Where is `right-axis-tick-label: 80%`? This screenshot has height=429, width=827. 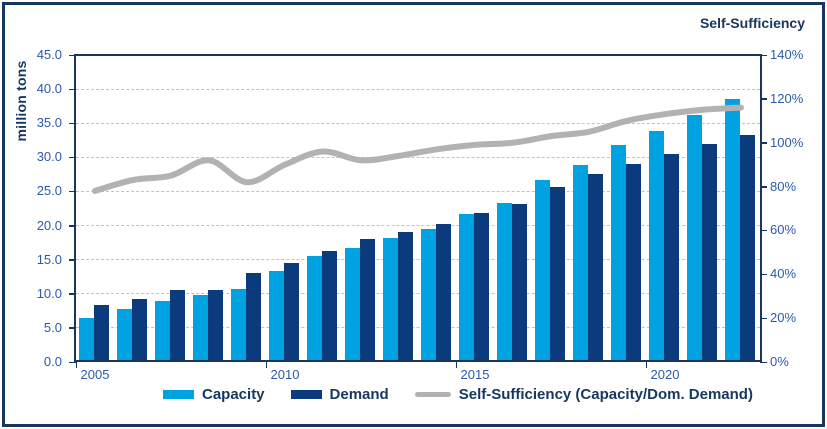 right-axis-tick-label: 80% is located at coordinates (783, 186).